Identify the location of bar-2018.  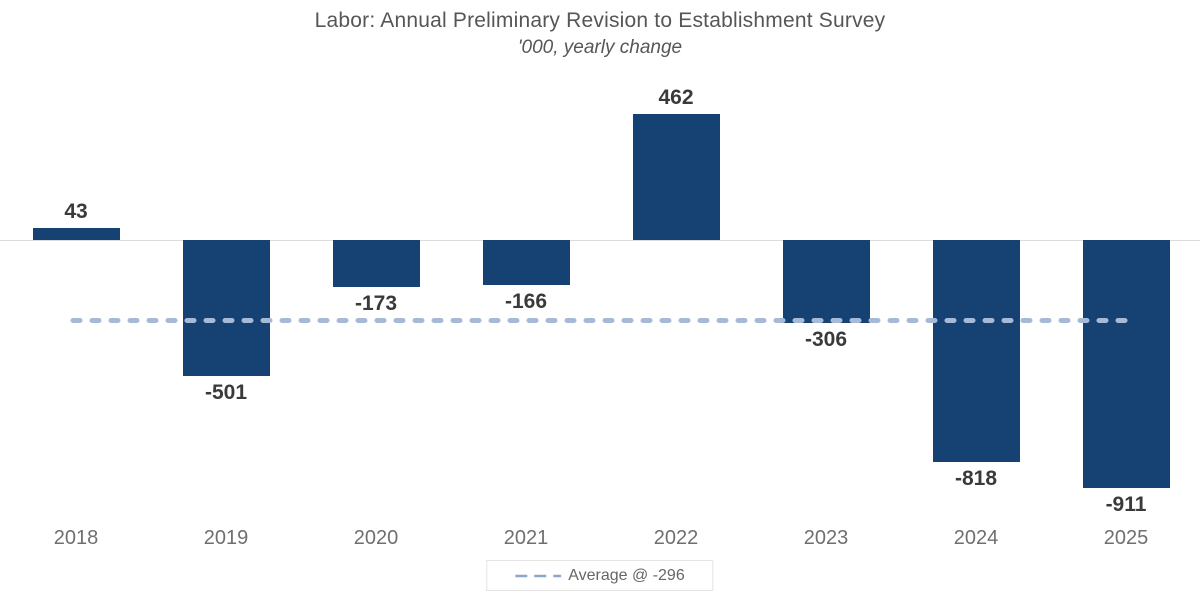
(76, 234).